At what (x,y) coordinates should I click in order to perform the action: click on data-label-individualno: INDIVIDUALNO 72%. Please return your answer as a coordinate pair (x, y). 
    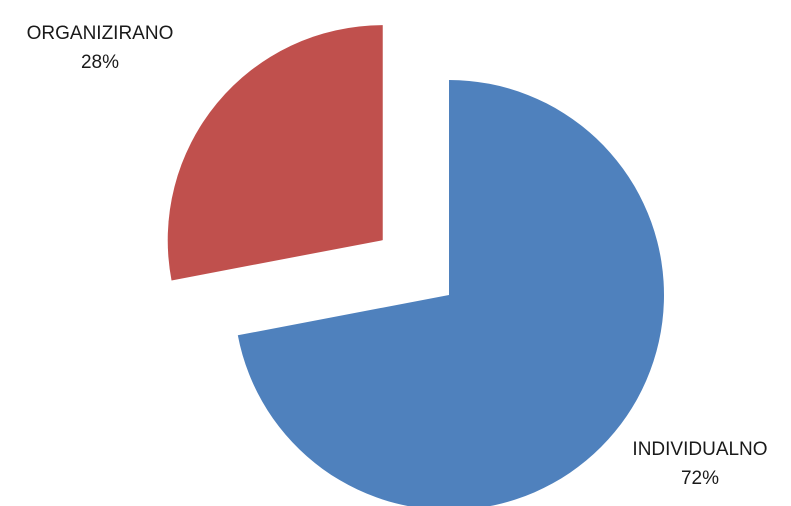
    Looking at the image, I should click on (695, 464).